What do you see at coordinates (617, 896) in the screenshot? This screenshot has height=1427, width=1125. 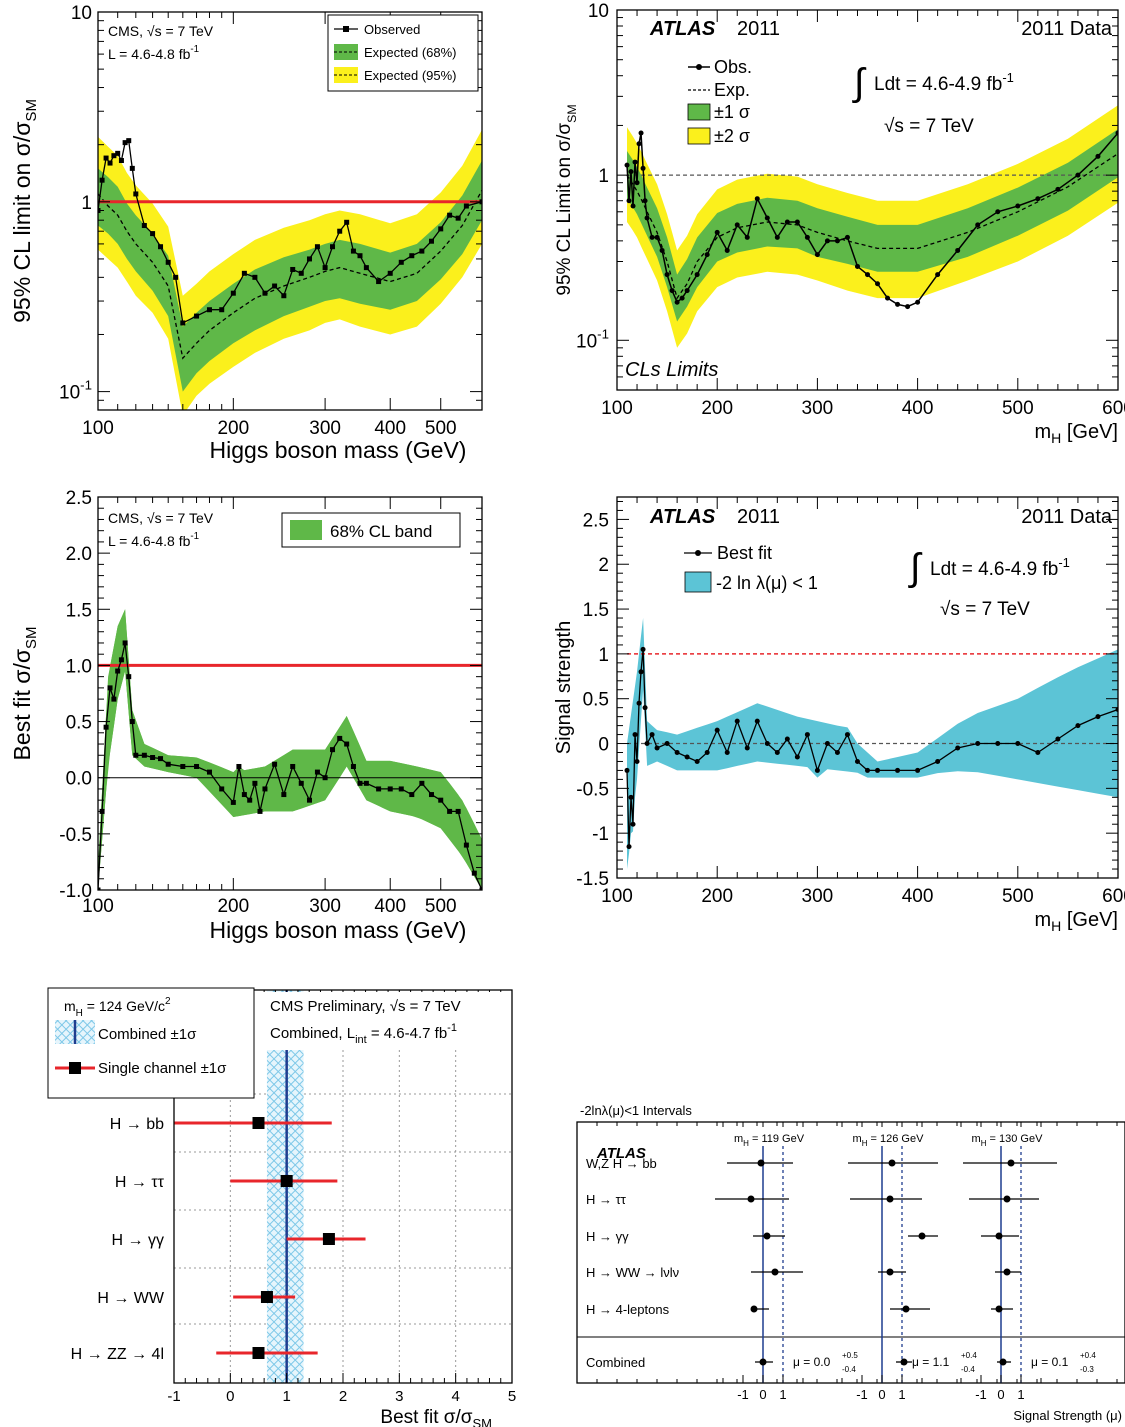 I see `x-tick-label: 100` at bounding box center [617, 896].